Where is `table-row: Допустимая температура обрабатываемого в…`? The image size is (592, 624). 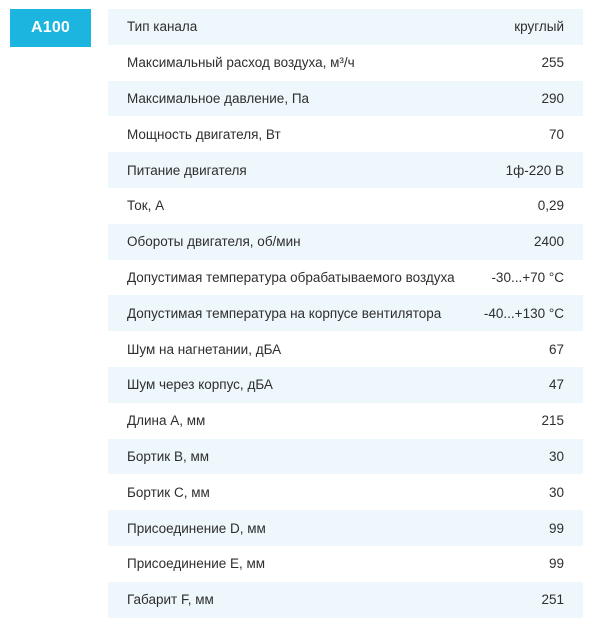
table-row: Допустимая температура обрабатываемого в… is located at coordinates (345, 277).